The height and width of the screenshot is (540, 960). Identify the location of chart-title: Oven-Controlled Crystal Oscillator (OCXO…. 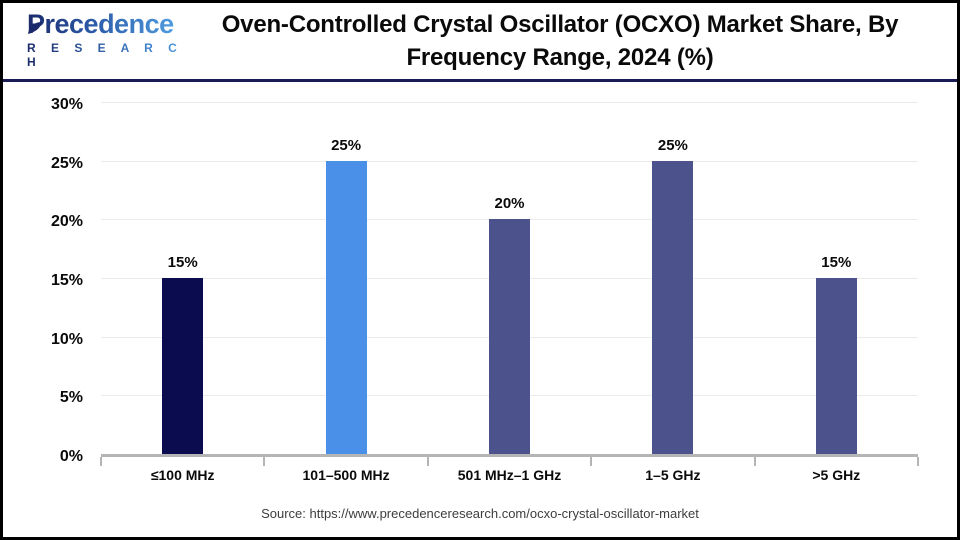
(575, 41).